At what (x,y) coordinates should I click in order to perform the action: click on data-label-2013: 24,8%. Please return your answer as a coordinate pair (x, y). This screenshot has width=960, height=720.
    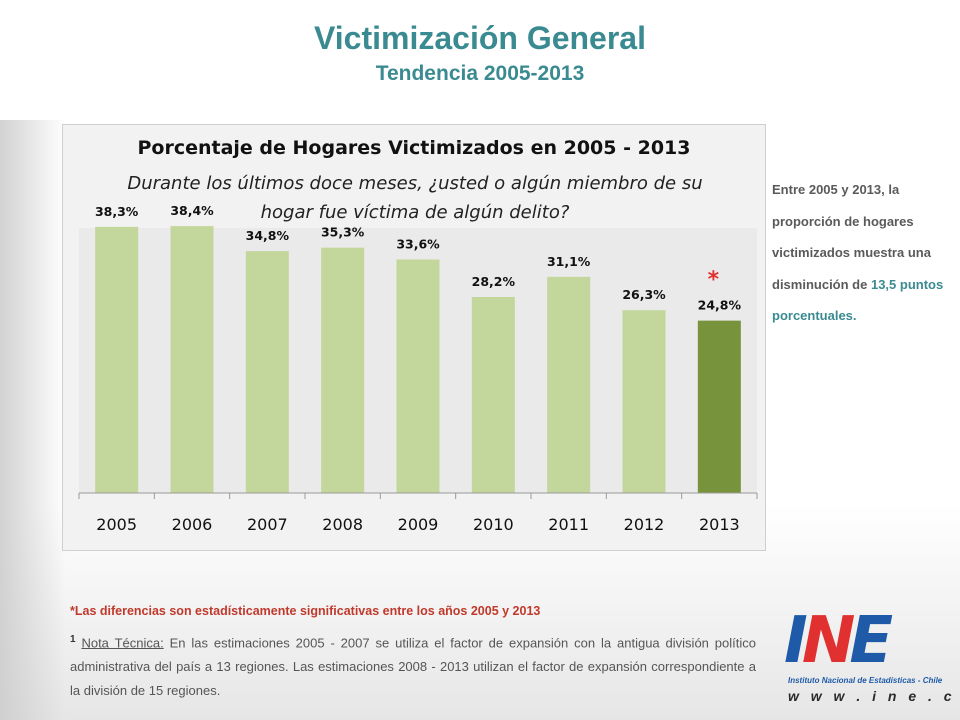
    Looking at the image, I should click on (720, 305).